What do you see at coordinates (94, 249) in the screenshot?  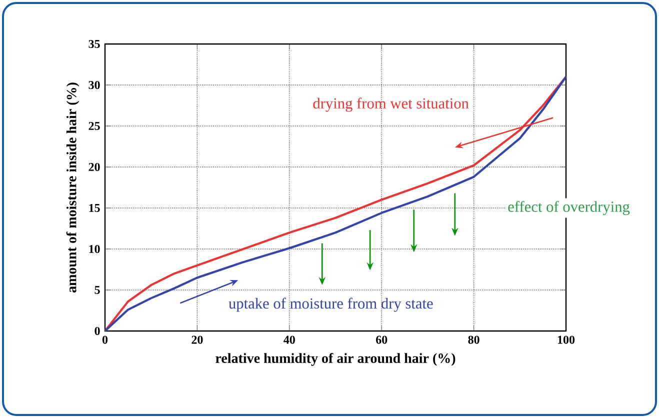 I see `y-tick-label: 10` at bounding box center [94, 249].